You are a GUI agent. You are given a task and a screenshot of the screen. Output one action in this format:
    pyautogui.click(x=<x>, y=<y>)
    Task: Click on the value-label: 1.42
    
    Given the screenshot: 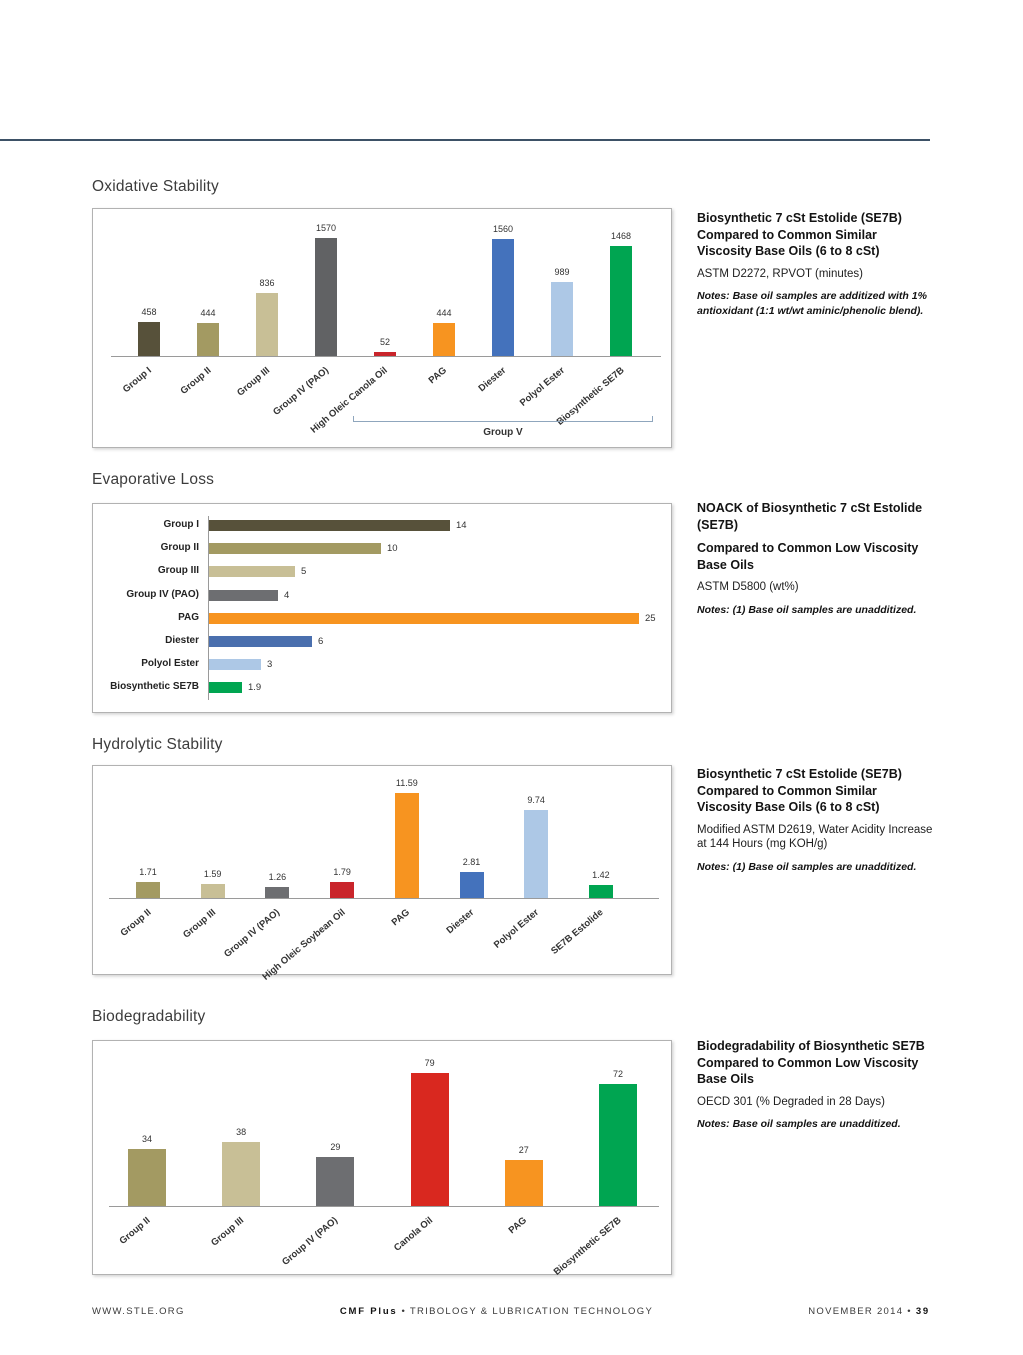 What is the action you would take?
    pyautogui.click(x=601, y=875)
    